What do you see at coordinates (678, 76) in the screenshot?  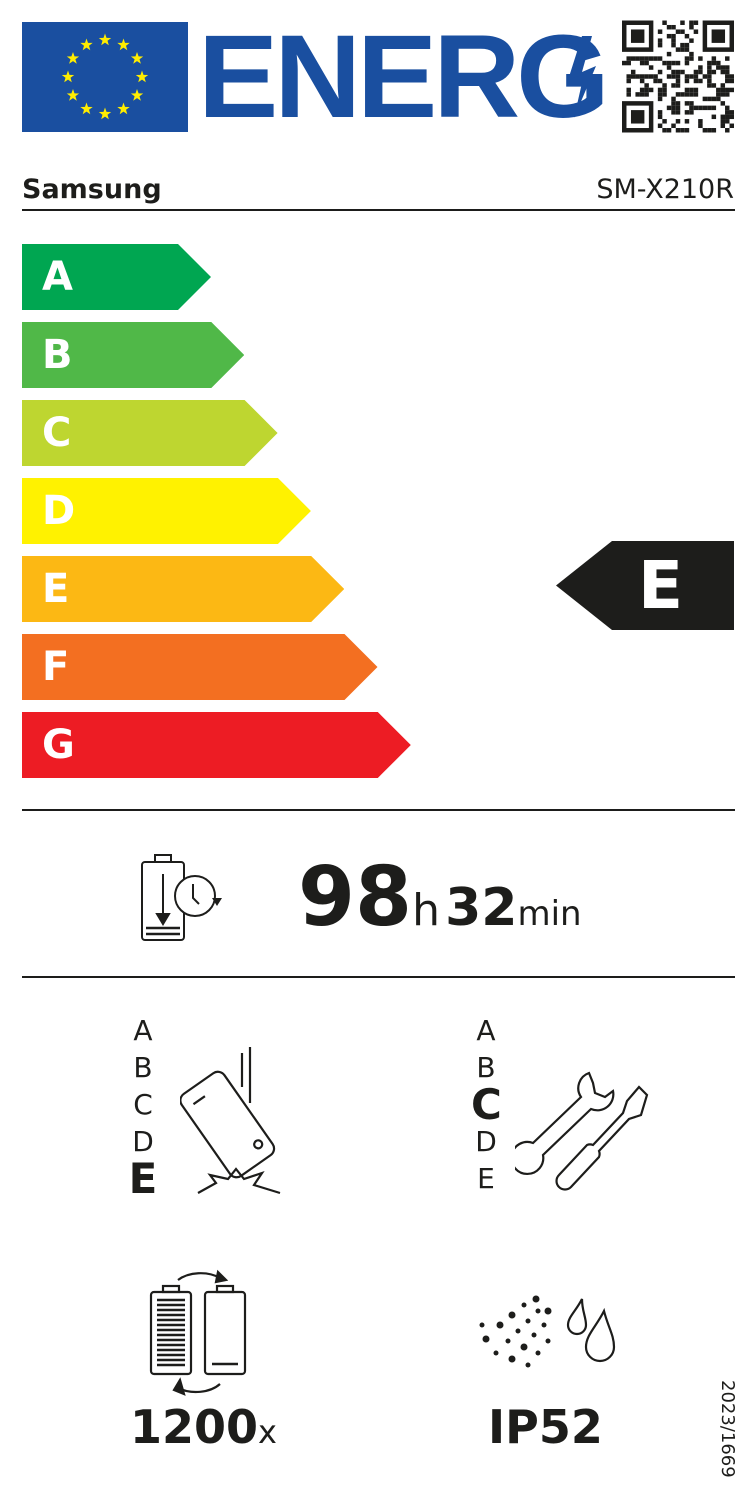 I see `qr-code` at bounding box center [678, 76].